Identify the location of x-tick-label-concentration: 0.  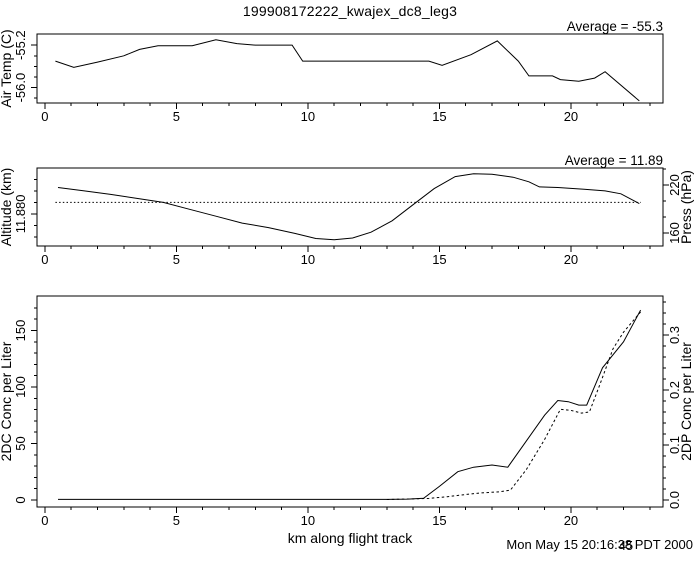
(44, 520).